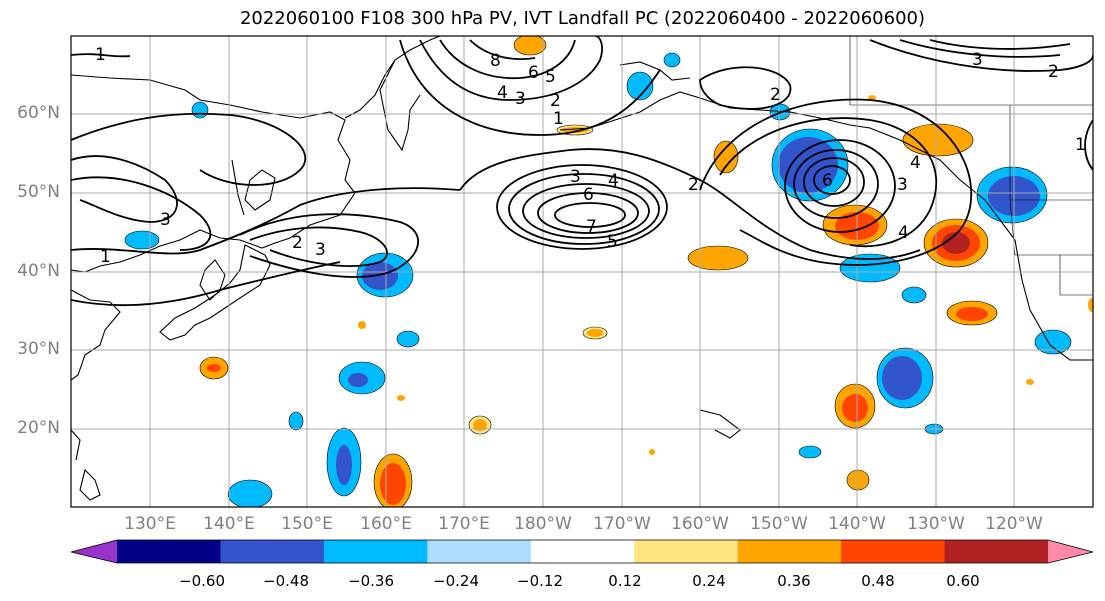 This screenshot has width=1105, height=601. What do you see at coordinates (38, 428) in the screenshot?
I see `lat-label: 20°N` at bounding box center [38, 428].